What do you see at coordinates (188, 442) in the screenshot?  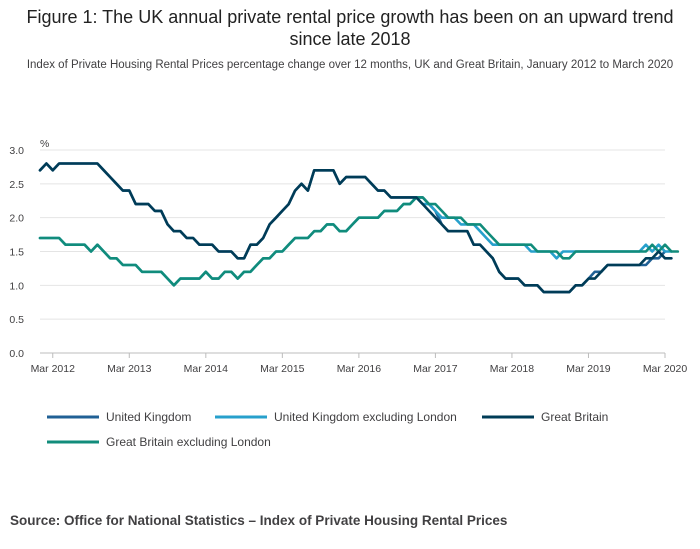 I see `legend-label: Great Britain excluding London` at bounding box center [188, 442].